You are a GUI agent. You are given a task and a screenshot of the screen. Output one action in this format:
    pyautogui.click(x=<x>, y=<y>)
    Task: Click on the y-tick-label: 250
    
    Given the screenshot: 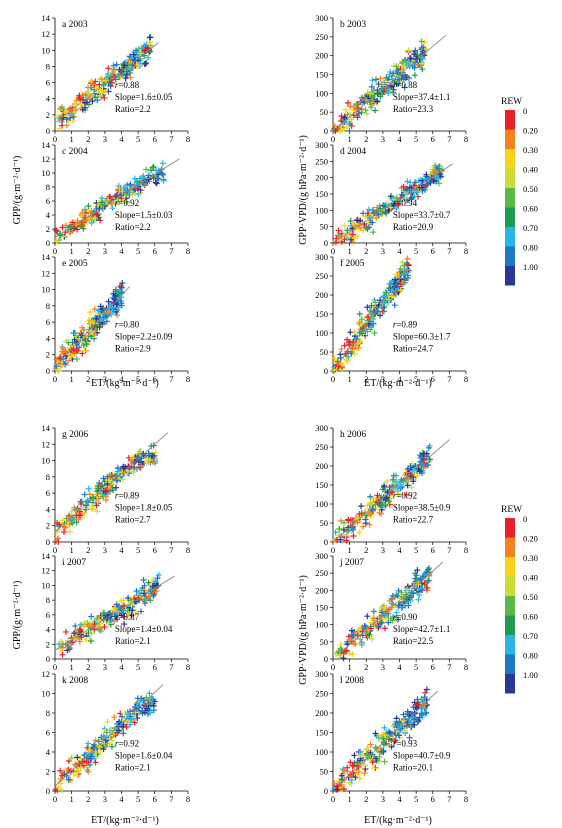 What is the action you would take?
    pyautogui.click(x=321, y=447)
    